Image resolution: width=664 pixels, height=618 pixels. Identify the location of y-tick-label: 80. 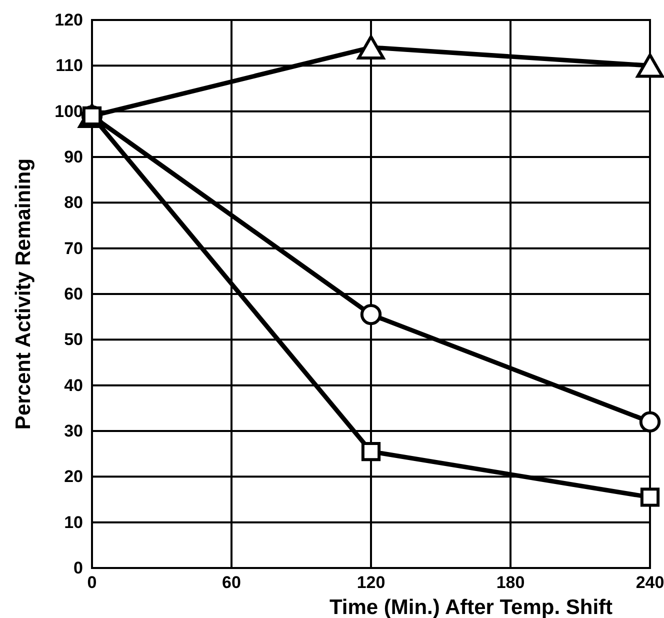
(73, 202).